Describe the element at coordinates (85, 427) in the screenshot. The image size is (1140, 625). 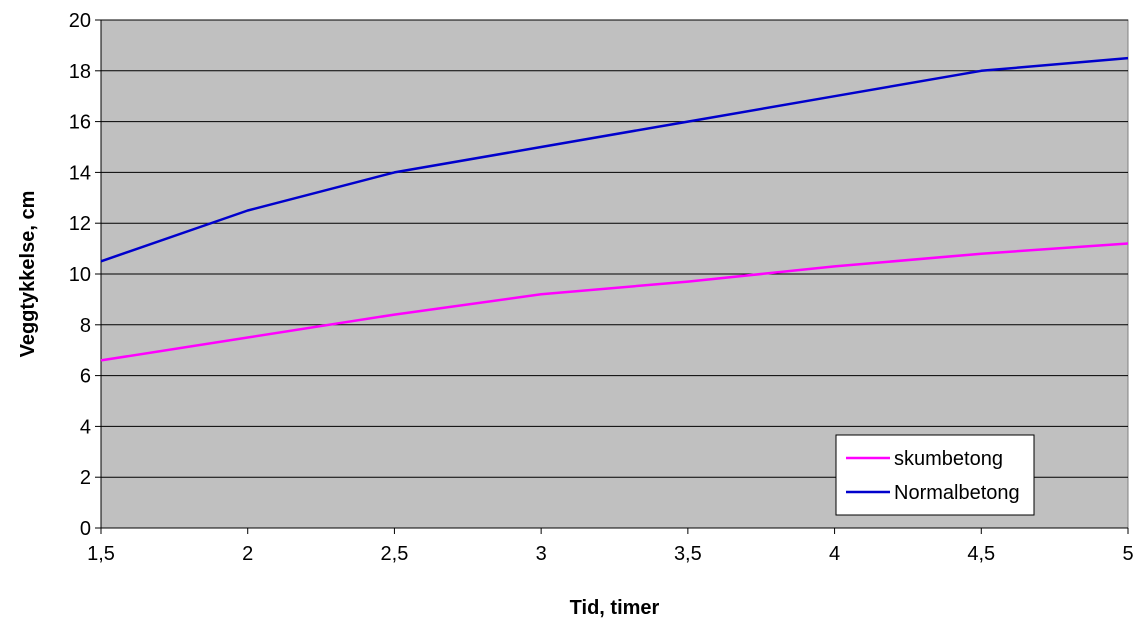
I see `y-tick-label: 4` at that location.